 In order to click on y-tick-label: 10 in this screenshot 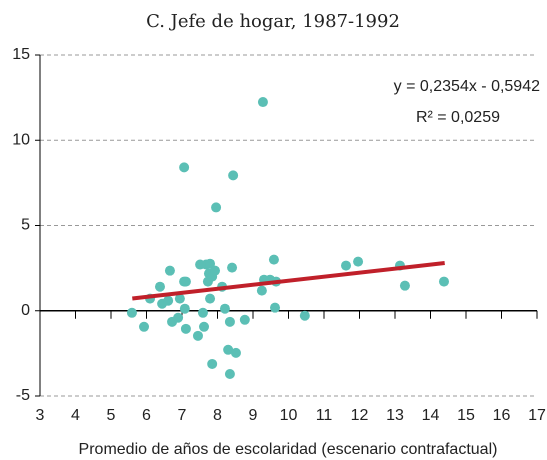, I will do `click(21, 139)`.